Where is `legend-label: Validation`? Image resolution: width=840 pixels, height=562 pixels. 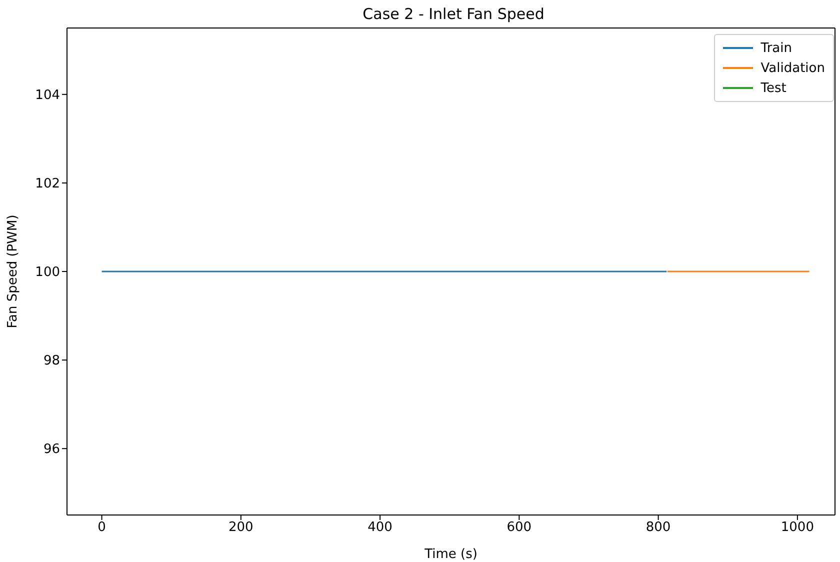 legend-label: Validation is located at coordinates (792, 68).